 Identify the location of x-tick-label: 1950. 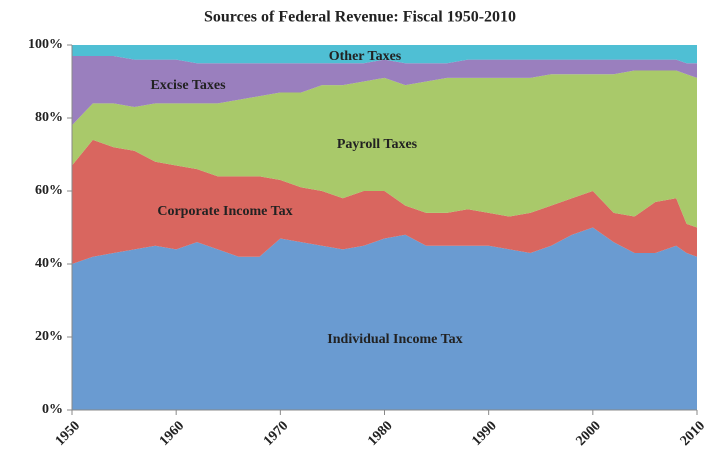
(68, 433).